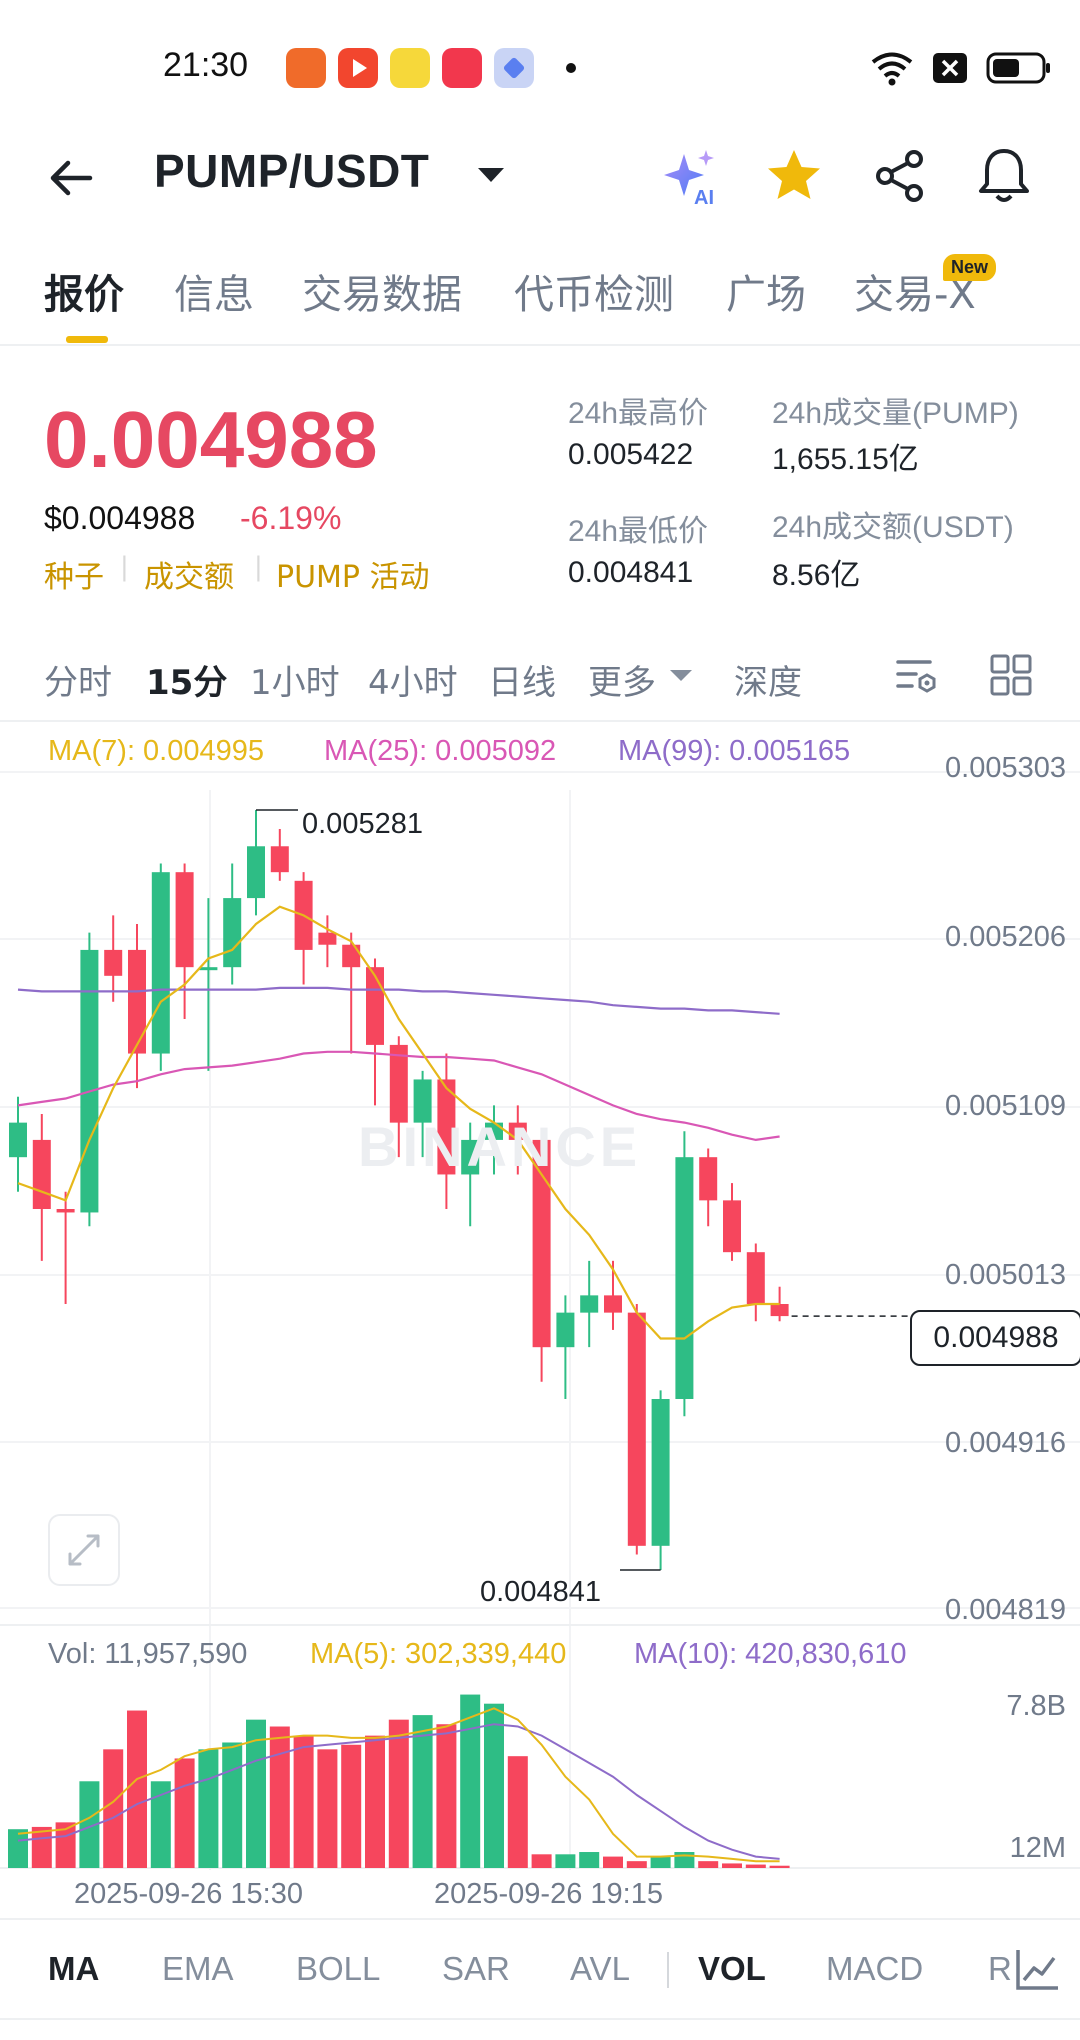  I want to click on vol-ma5-legend: MA(5): 302,339,440, so click(438, 1654).